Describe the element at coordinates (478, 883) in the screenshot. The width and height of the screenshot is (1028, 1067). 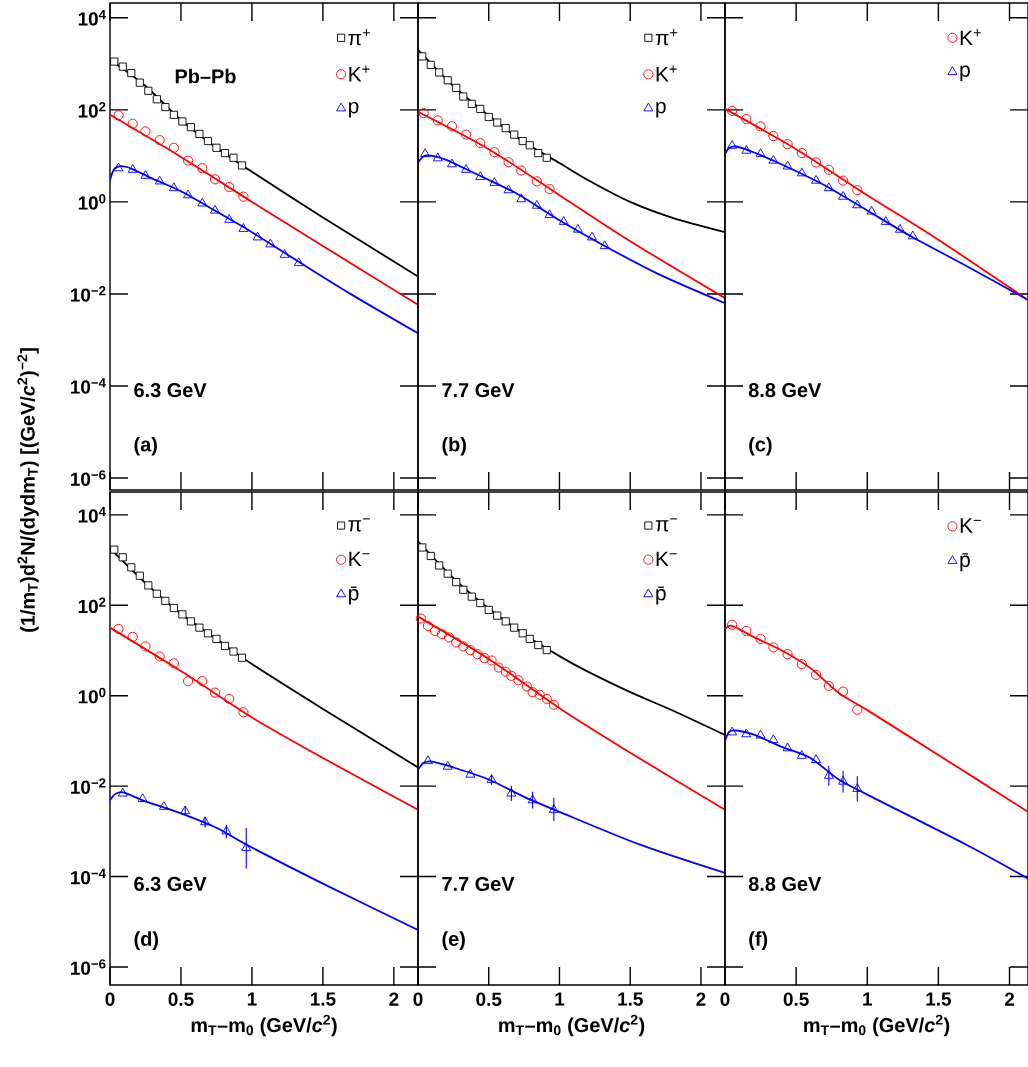
I see `annotation: 7.7 GeV` at that location.